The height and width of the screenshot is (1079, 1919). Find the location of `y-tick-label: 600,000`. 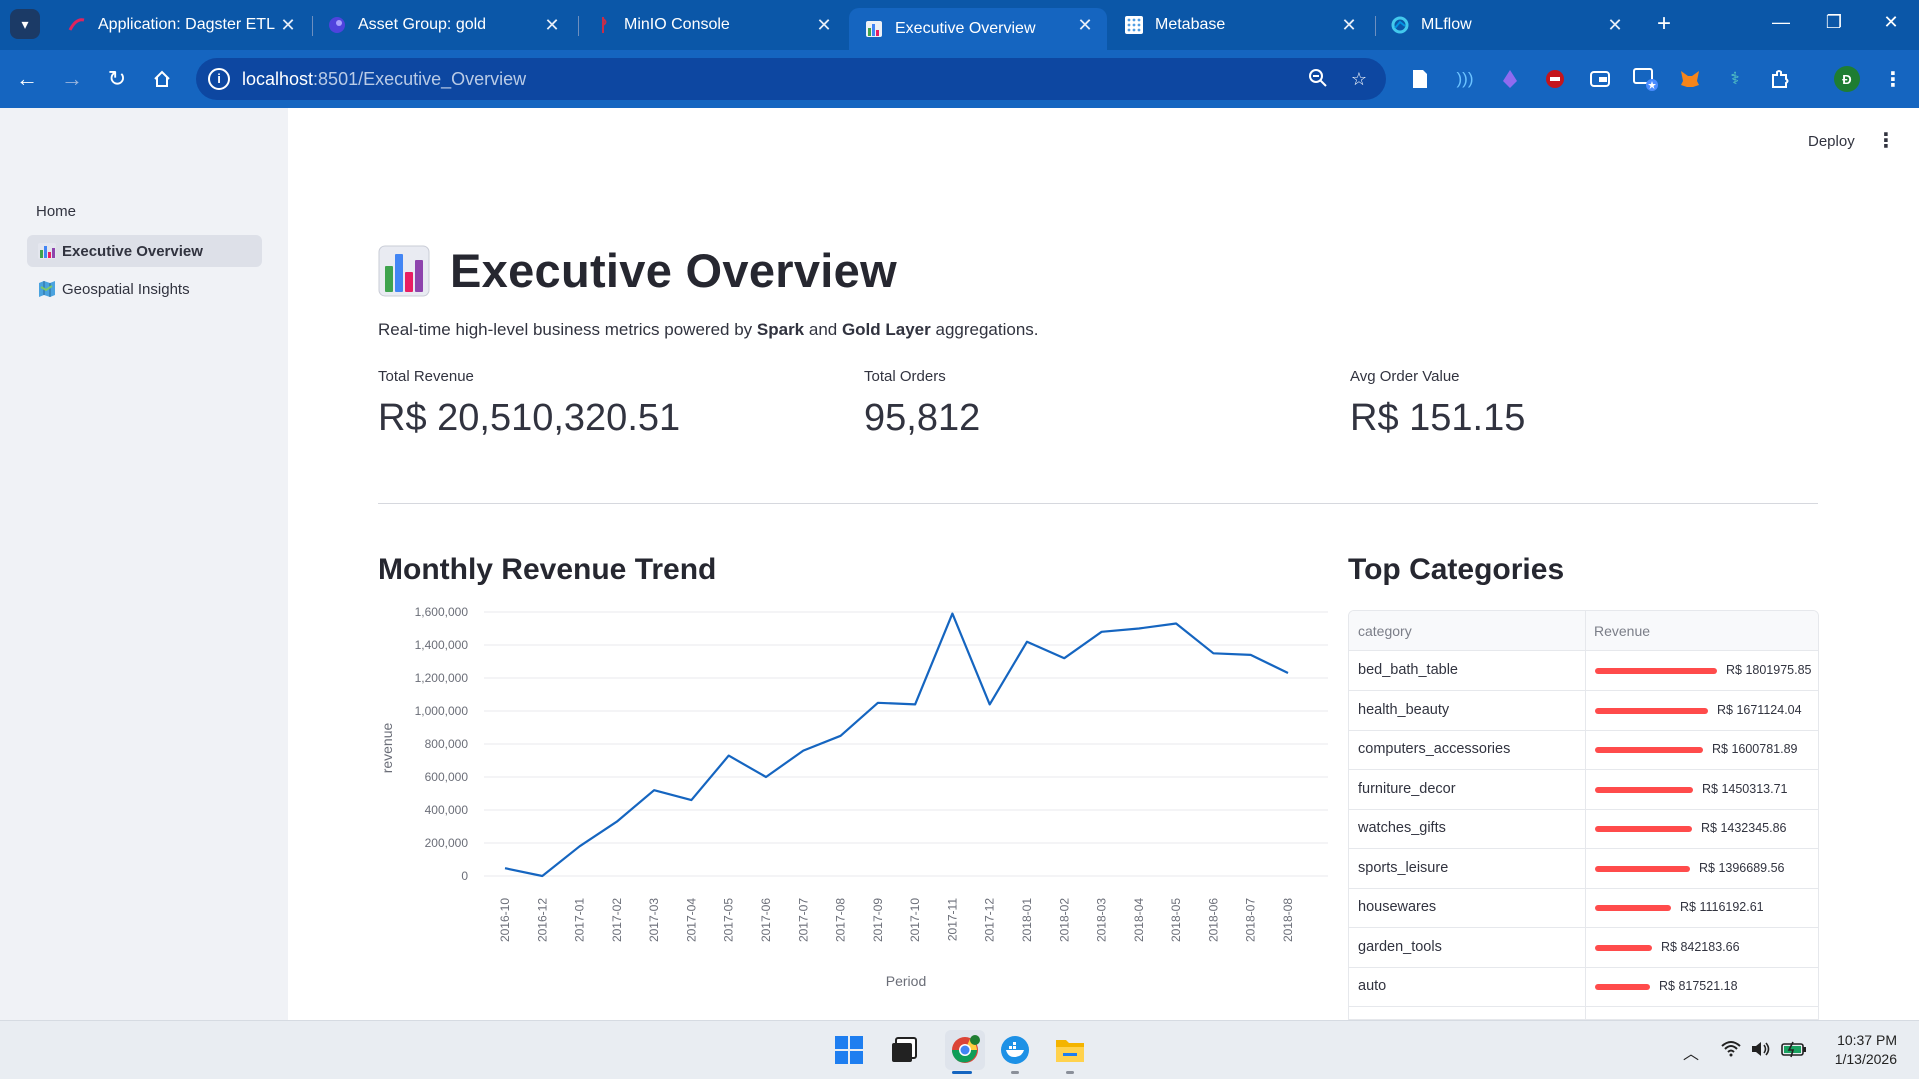

y-tick-label: 600,000 is located at coordinates (447, 777).